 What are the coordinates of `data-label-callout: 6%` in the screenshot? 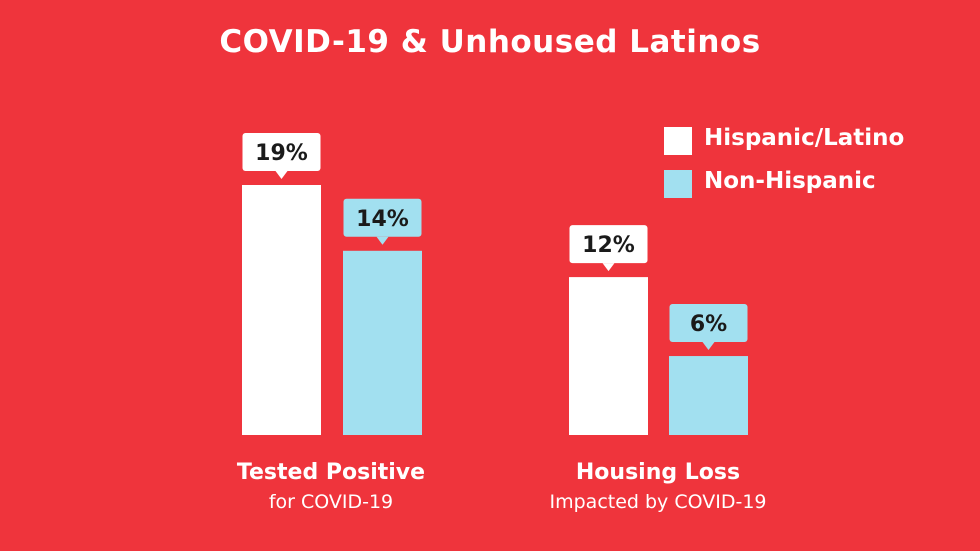 It's located at (708, 327).